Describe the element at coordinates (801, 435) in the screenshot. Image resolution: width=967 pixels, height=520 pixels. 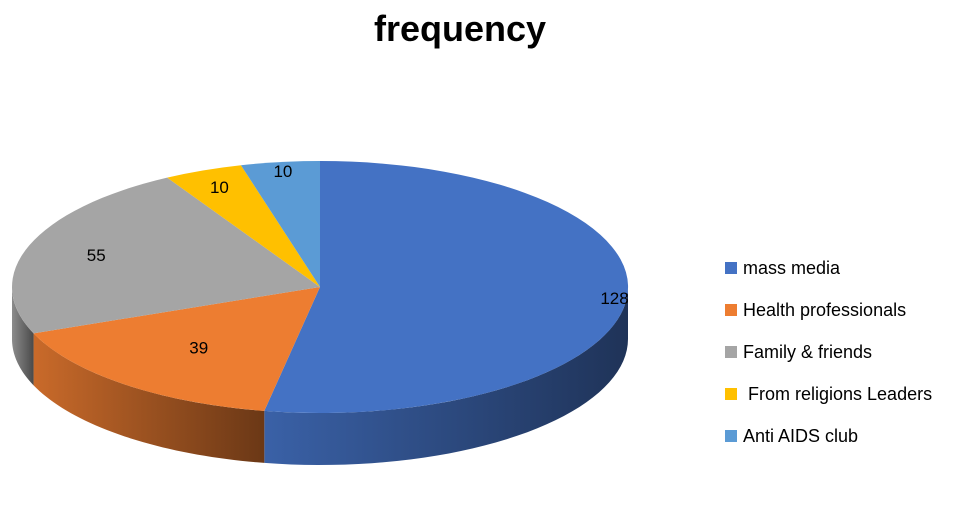
I see `legend-label: Anti AIDS club` at that location.